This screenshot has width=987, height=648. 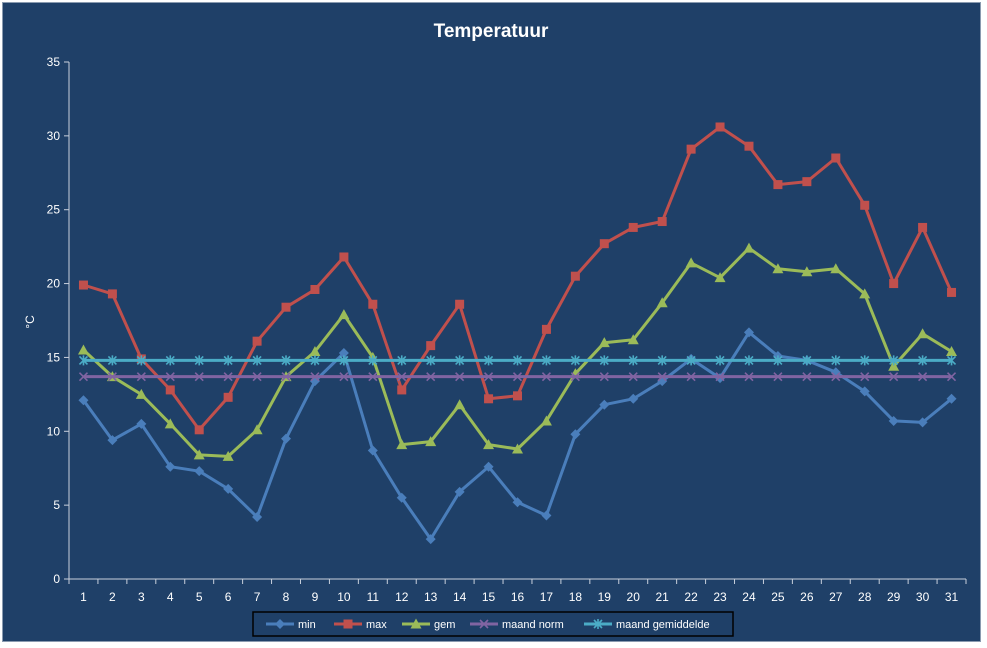 I want to click on y-tick-label: 15, so click(x=54, y=357).